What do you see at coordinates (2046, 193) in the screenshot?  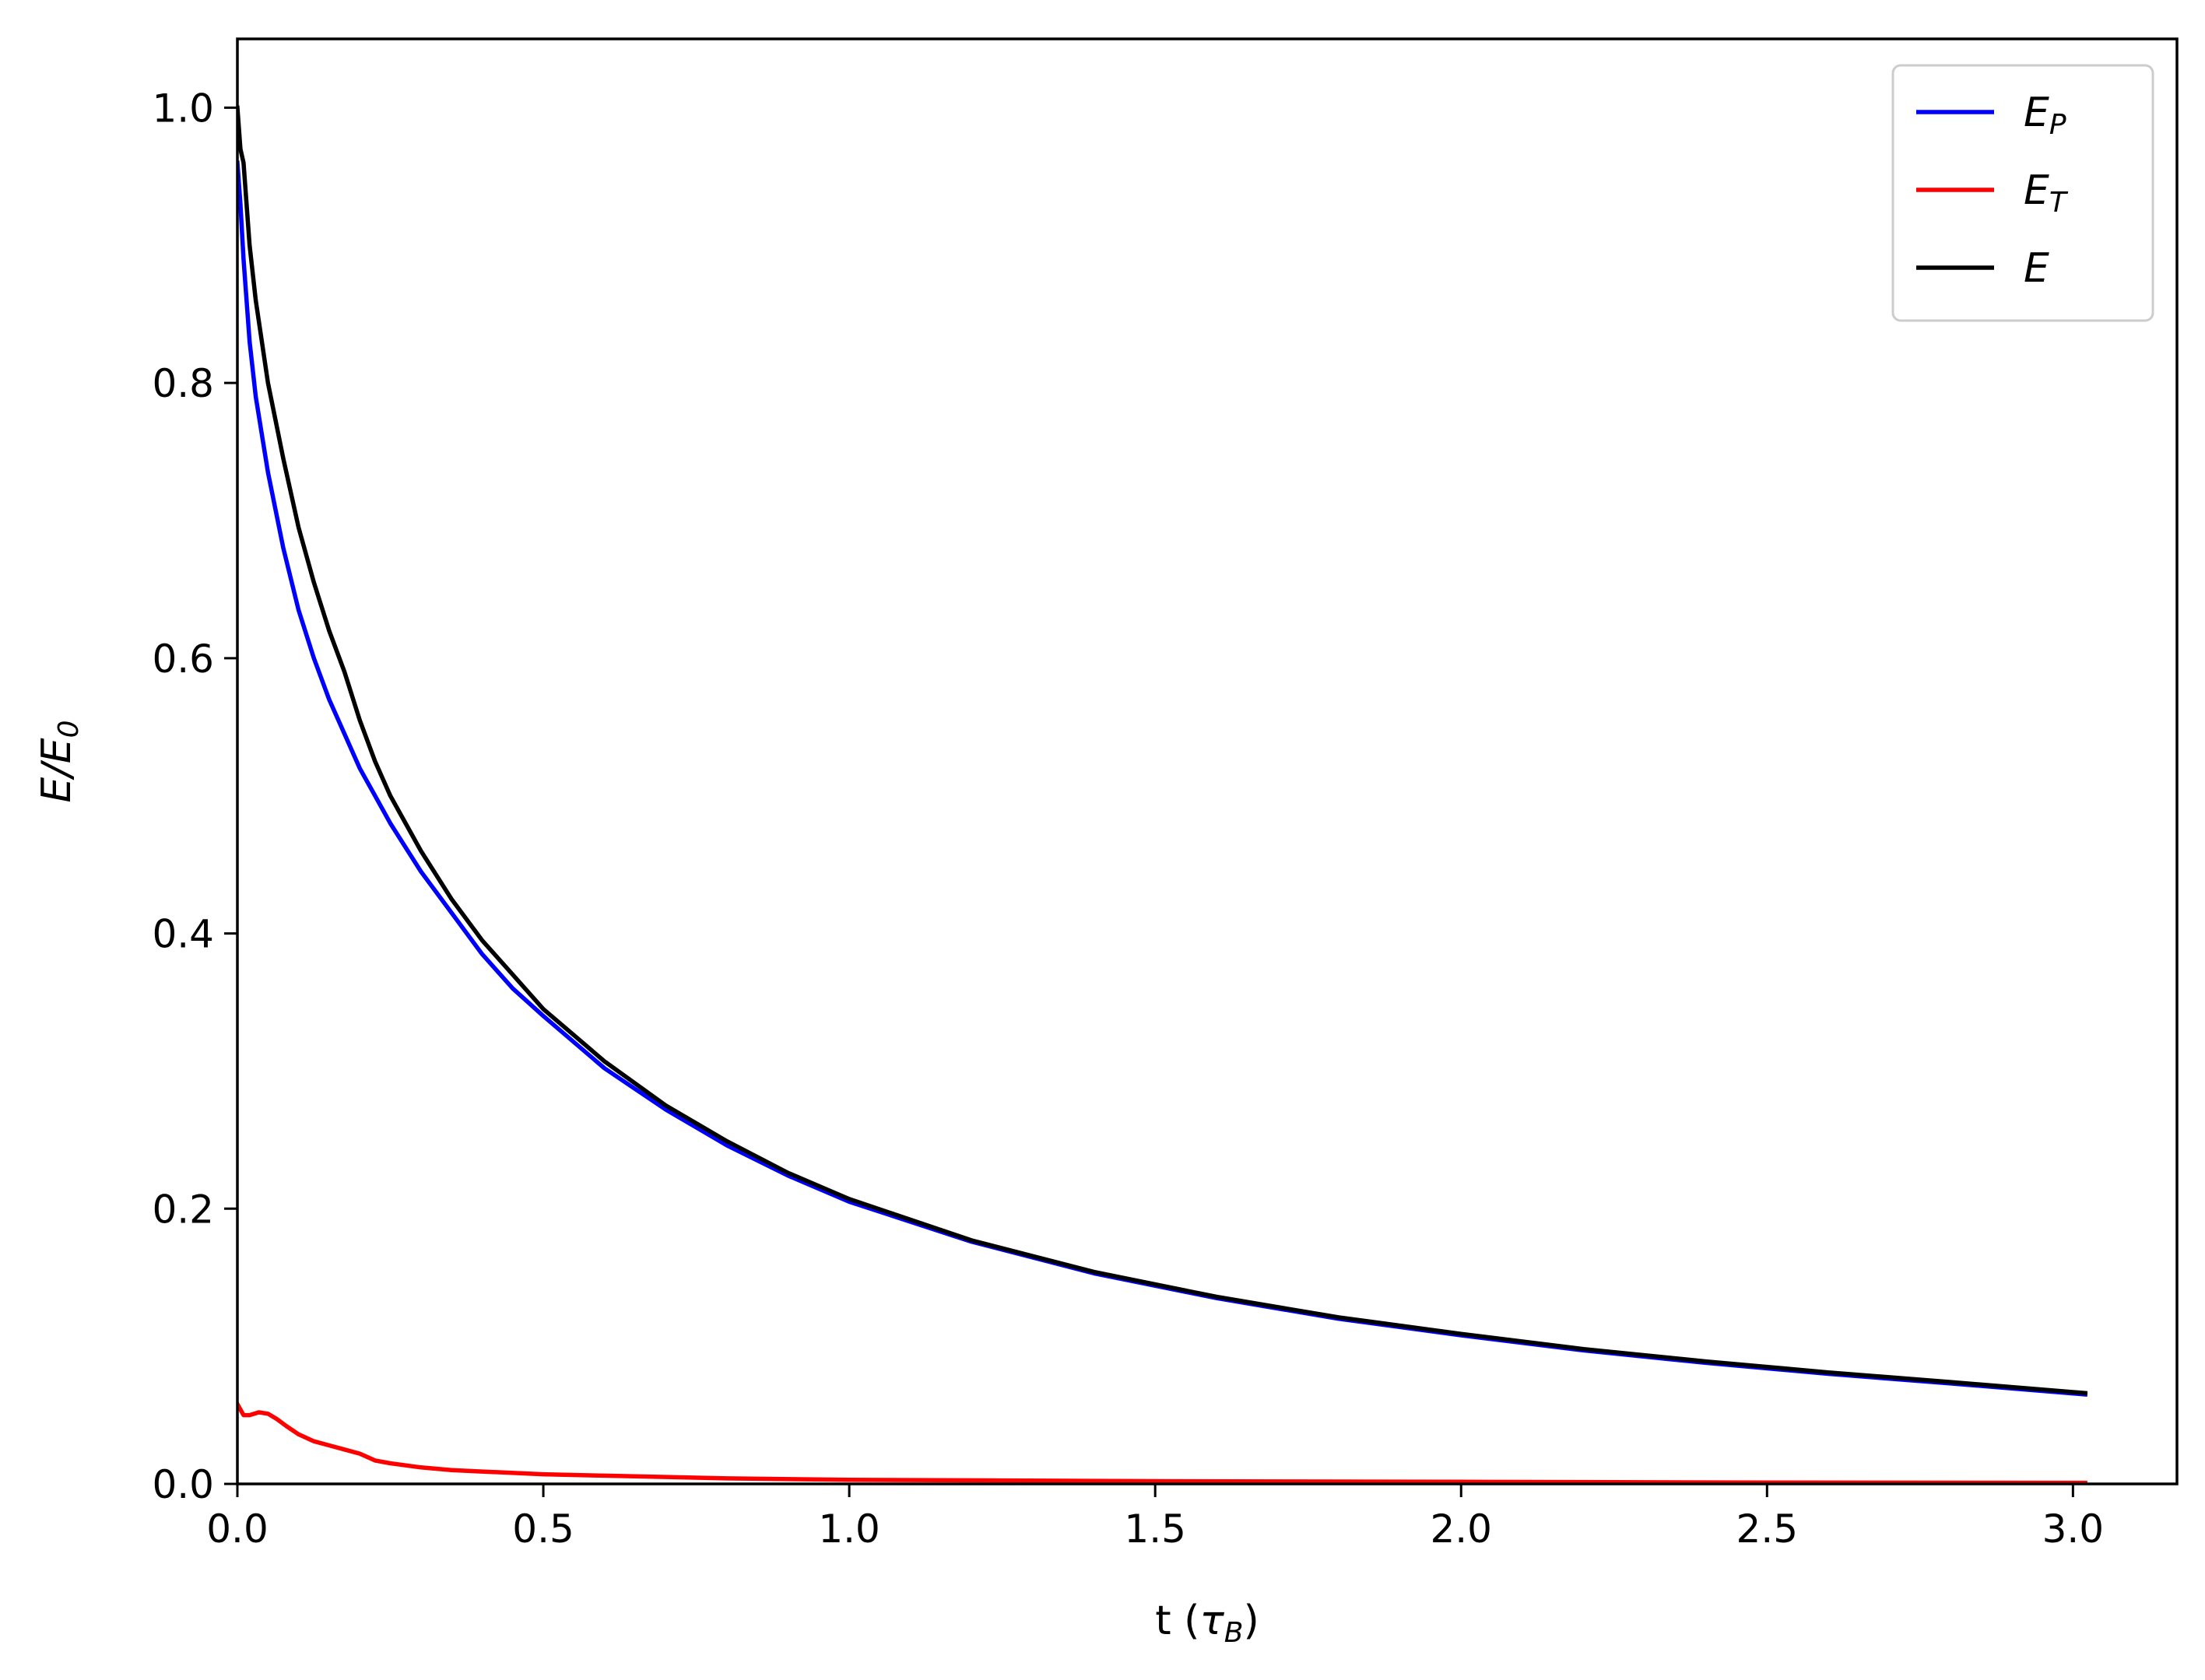 I see `legend-label-1: ET` at bounding box center [2046, 193].